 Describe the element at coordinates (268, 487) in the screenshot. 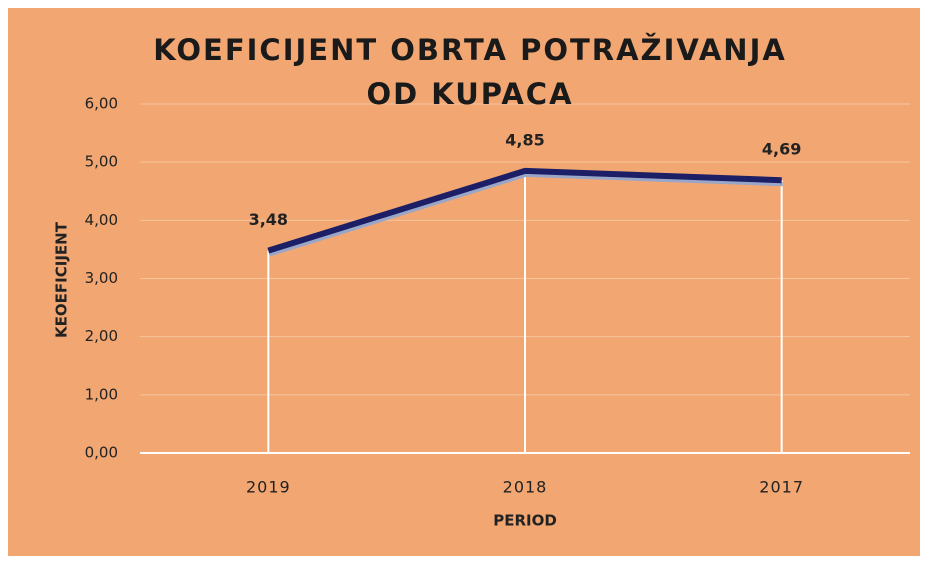

I see `x-tick-label: 2019` at that location.